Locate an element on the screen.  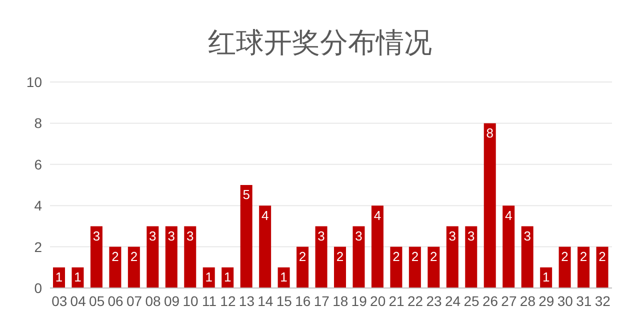
data-label: 5 is located at coordinates (246, 194).